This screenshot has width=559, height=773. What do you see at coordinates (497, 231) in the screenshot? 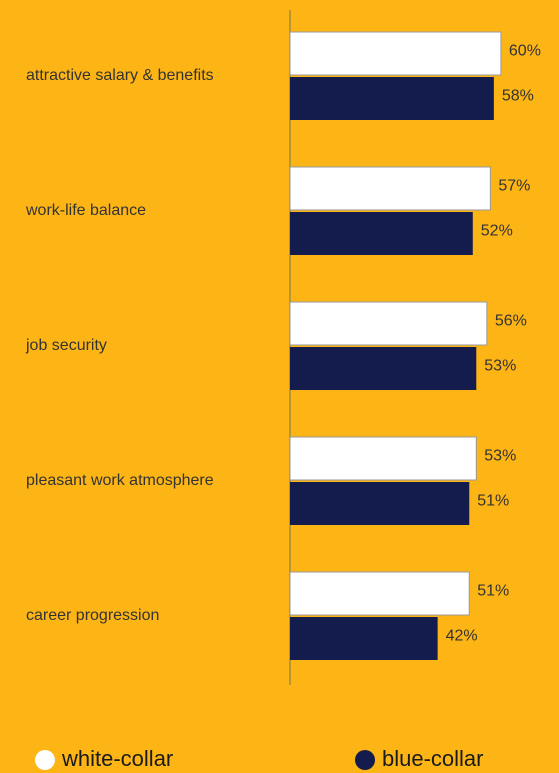
I see `value-label: 52%` at bounding box center [497, 231].